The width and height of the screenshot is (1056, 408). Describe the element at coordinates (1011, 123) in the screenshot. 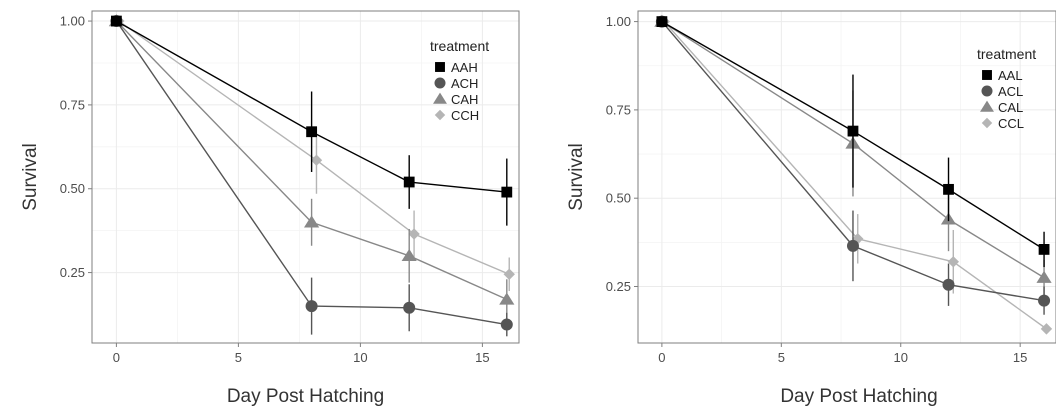

I see `legend-label-CCL: CCL` at that location.